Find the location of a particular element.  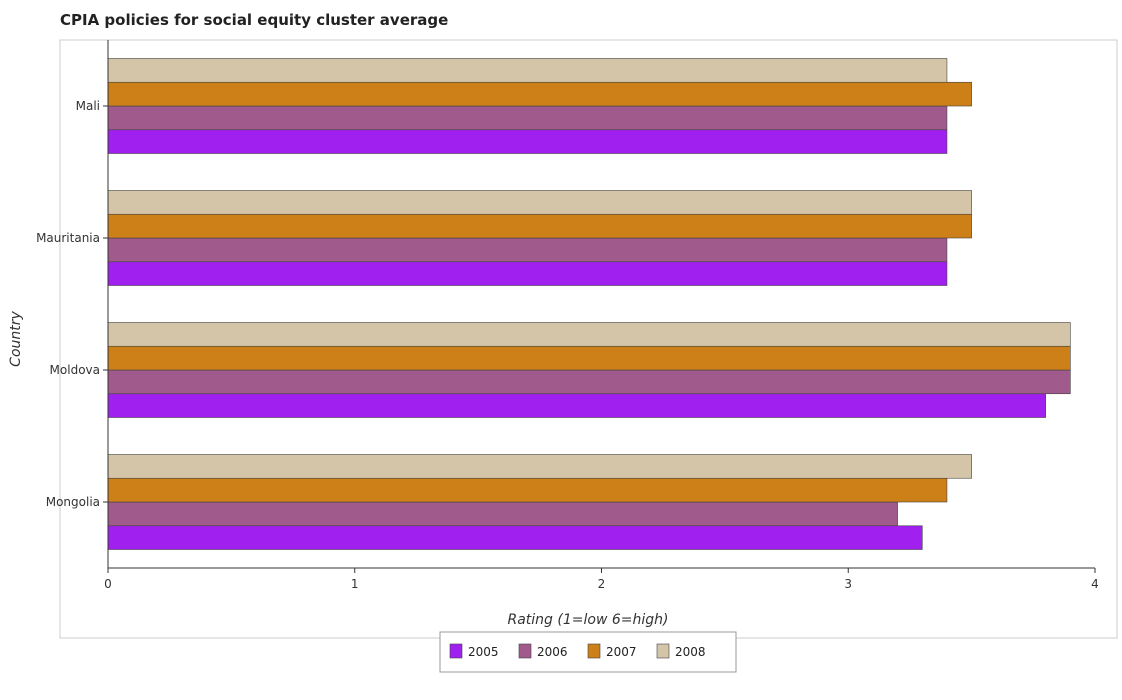

bar-moldova-2005 is located at coordinates (576, 405).